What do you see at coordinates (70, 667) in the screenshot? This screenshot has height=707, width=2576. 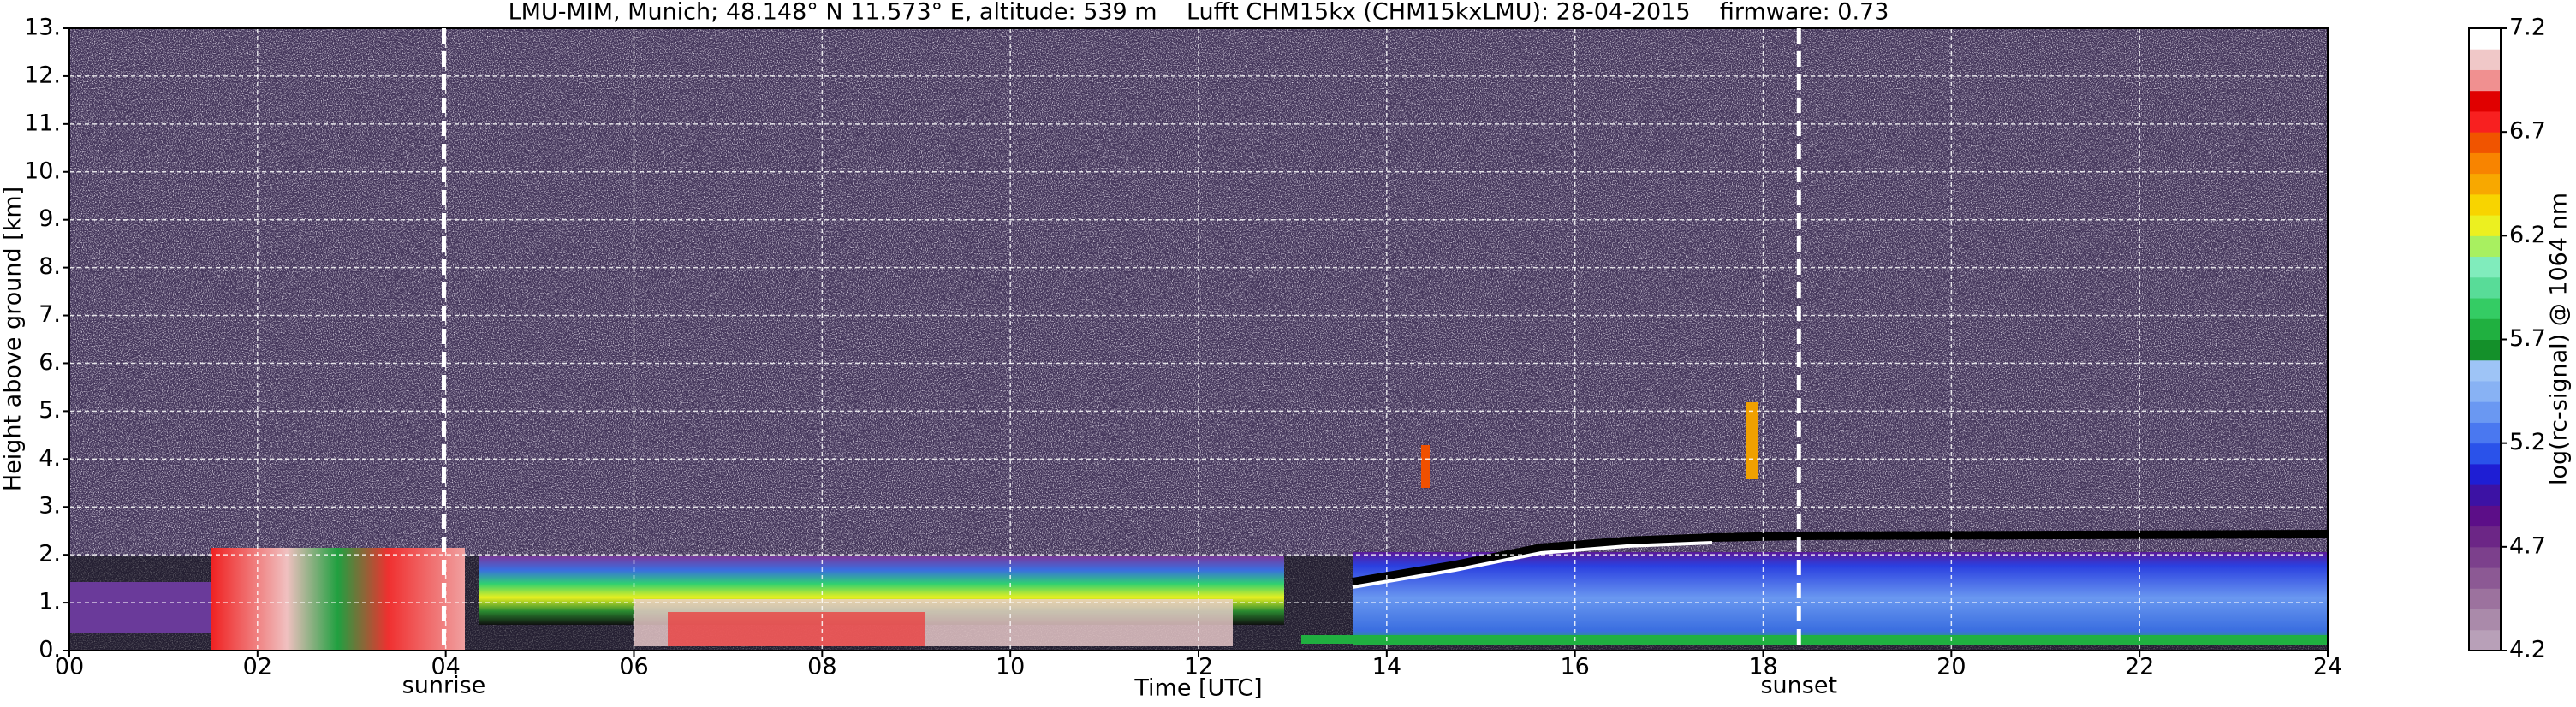 I see `x-tick-label: 00` at bounding box center [70, 667].